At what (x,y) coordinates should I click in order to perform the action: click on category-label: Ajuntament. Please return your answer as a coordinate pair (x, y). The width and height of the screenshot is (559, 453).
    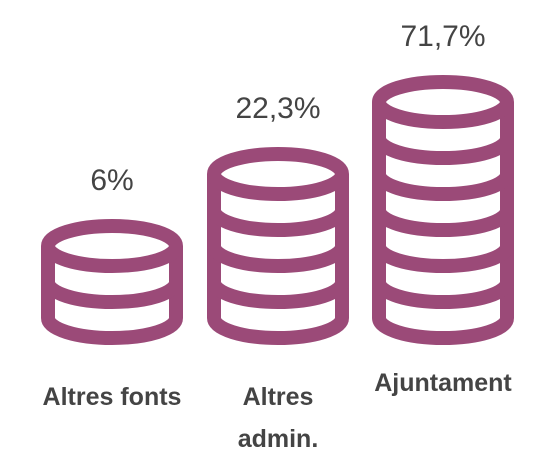
    Looking at the image, I should click on (443, 383).